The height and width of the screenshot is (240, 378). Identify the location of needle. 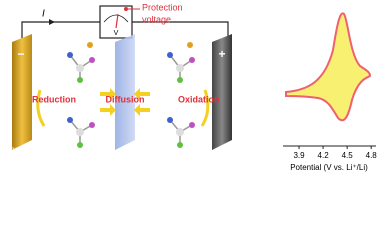
(117, 21).